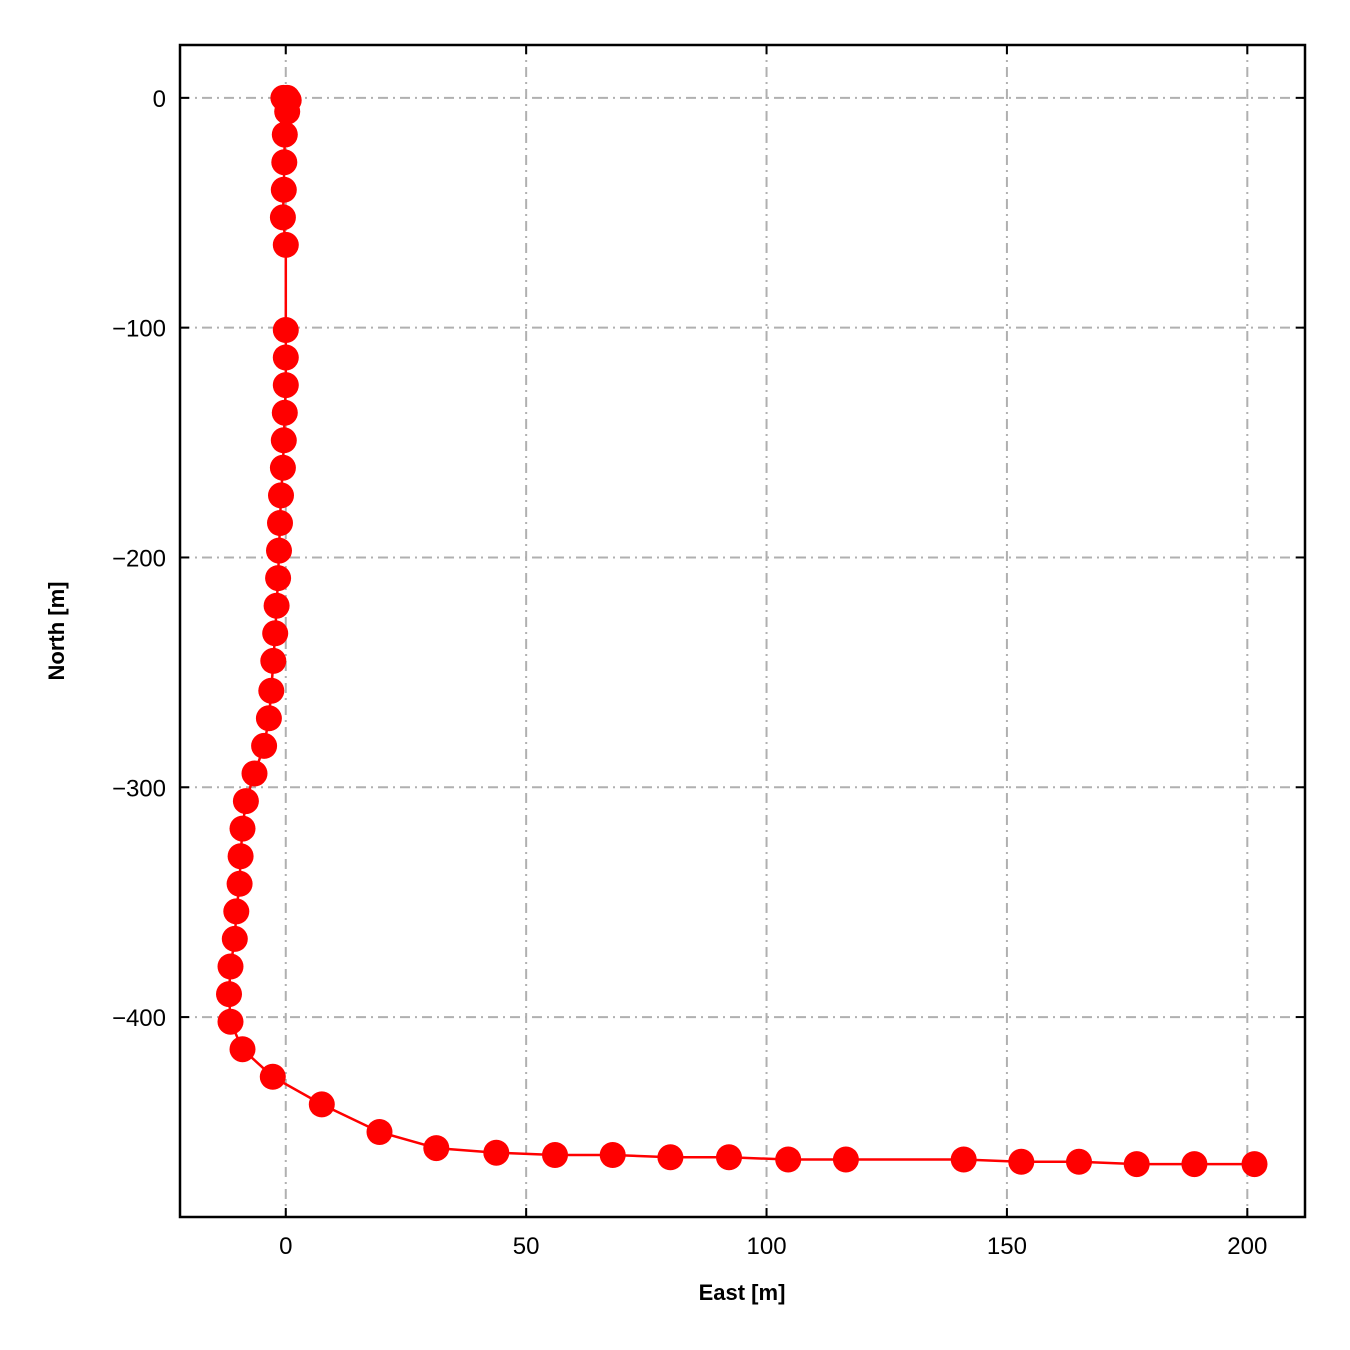 Image resolution: width=1350 pixels, height=1350 pixels. I want to click on y-tick-label: −200, so click(139, 558).